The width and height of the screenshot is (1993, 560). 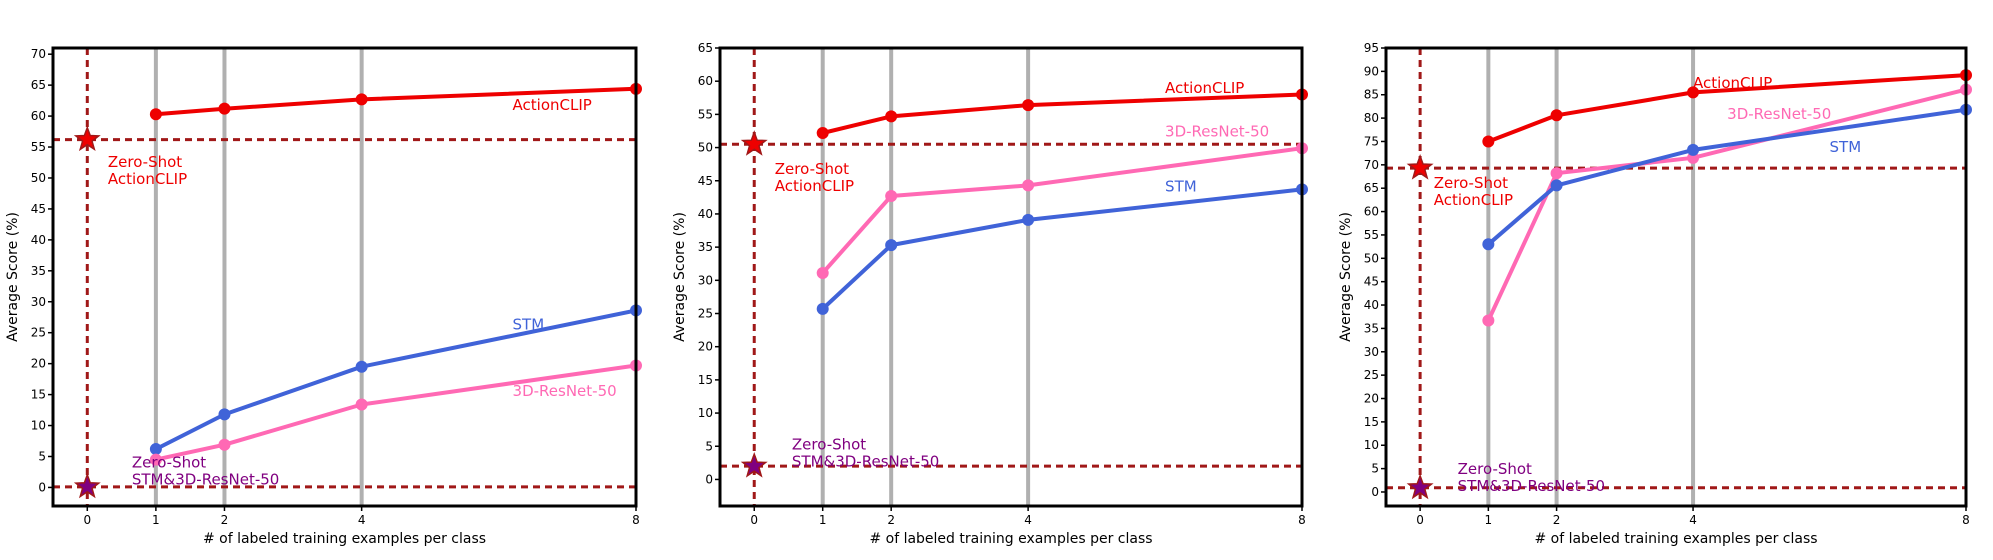 I want to click on y-tick-label: 95, so click(x=1371, y=48).